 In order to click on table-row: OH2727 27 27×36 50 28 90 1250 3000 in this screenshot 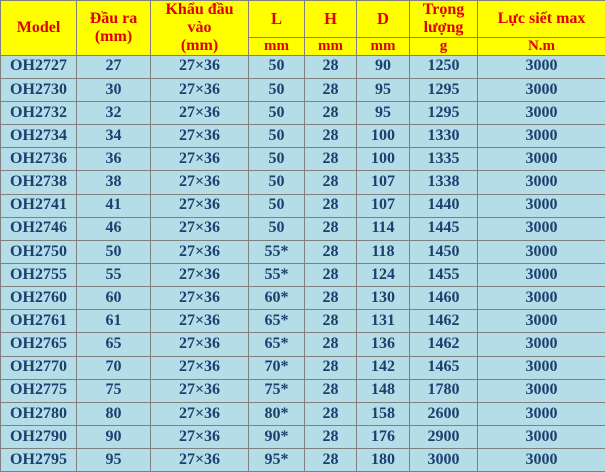, I will do `click(302, 66)`.